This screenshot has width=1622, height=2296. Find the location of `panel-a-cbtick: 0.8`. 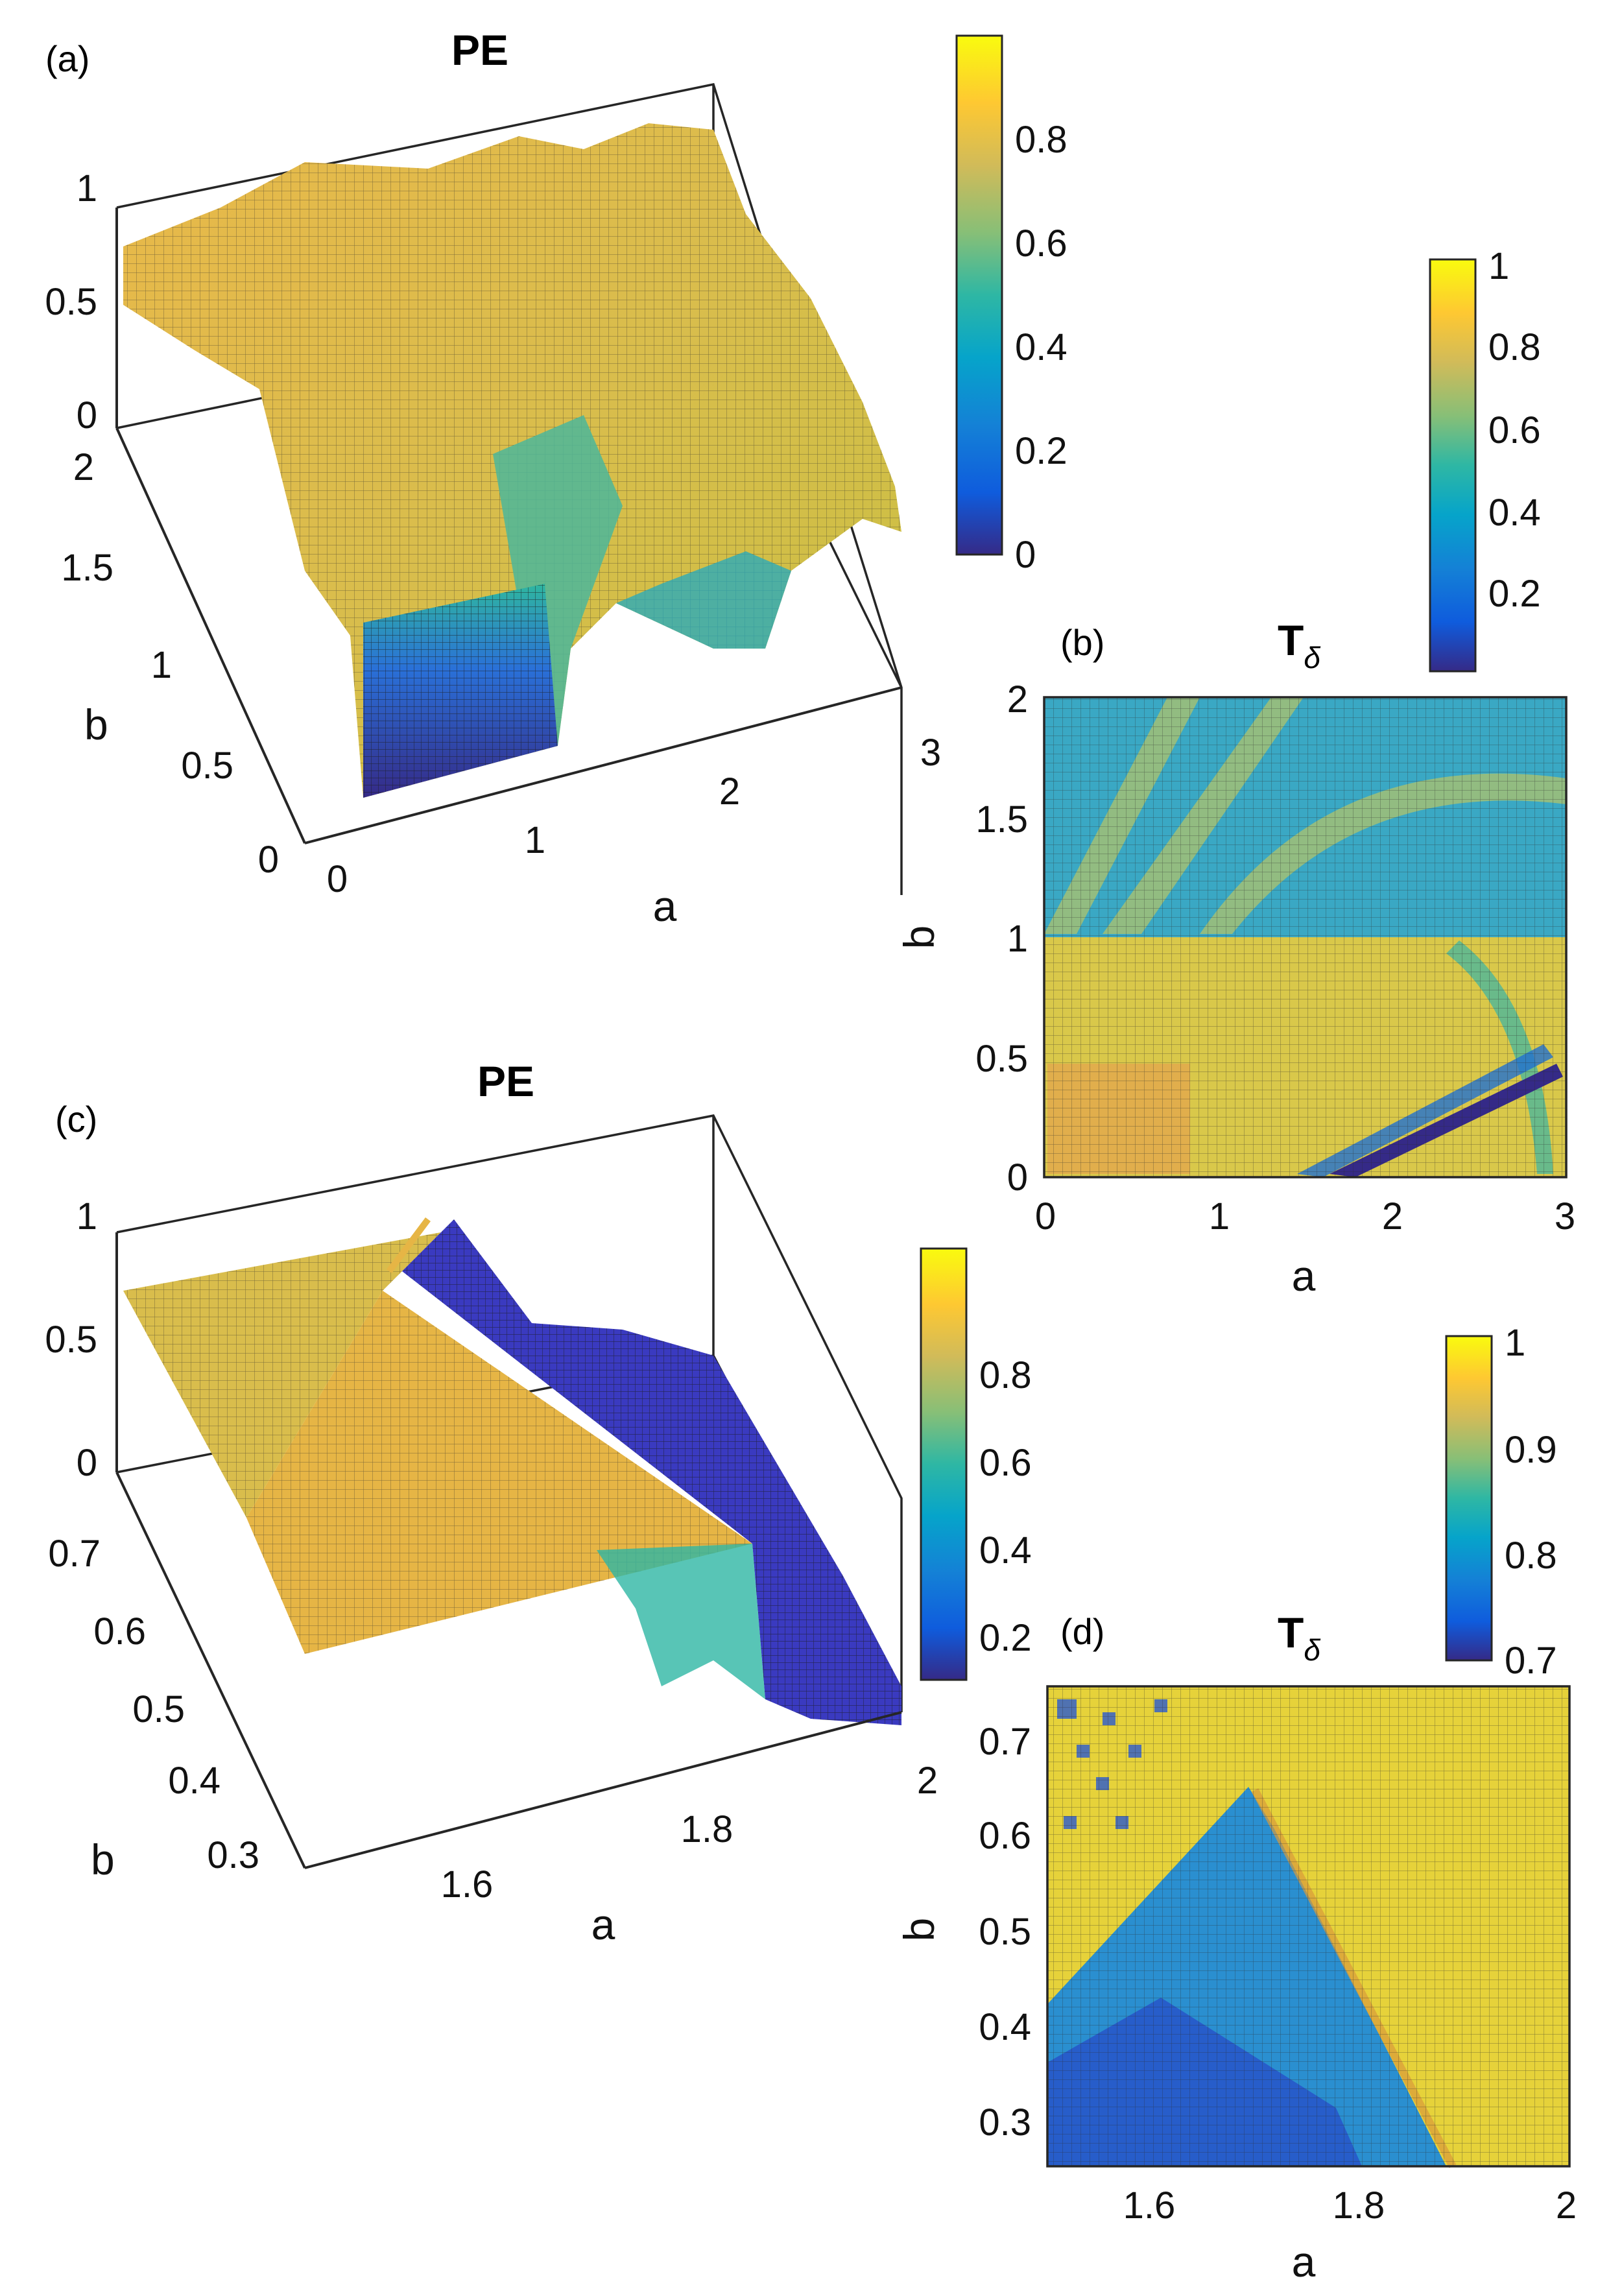

panel-a-cbtick: 0.8 is located at coordinates (1041, 140).